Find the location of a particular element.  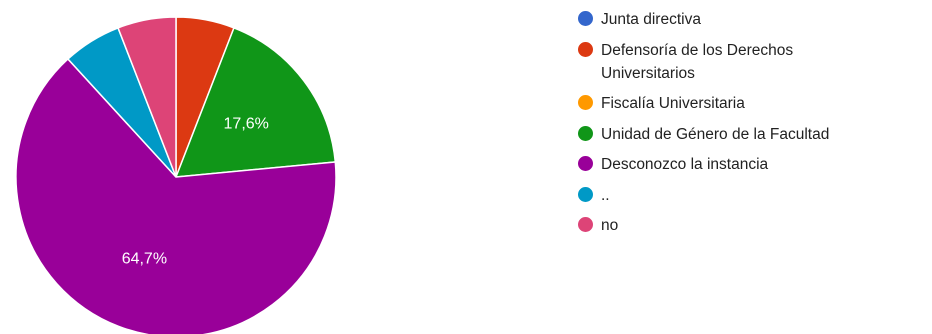

legend-label: Junta directiva is located at coordinates (651, 19).